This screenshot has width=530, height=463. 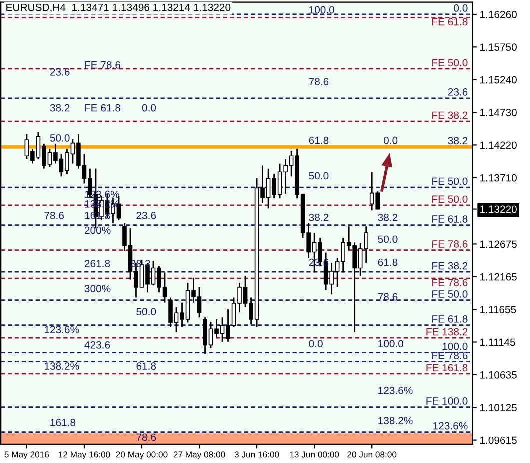 What do you see at coordinates (498, 210) in the screenshot?
I see `y-tick-label: 1.13220` at bounding box center [498, 210].